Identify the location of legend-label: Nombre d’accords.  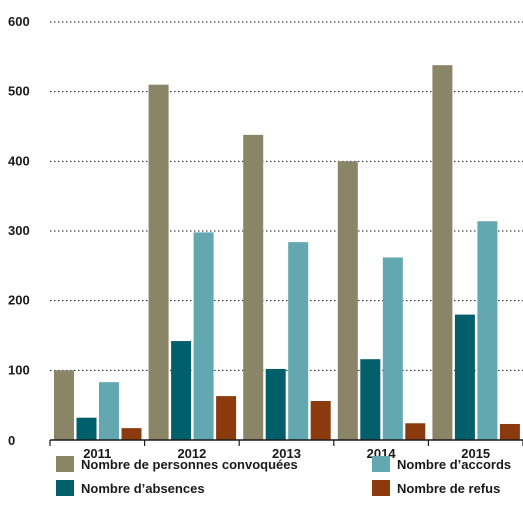
(454, 464).